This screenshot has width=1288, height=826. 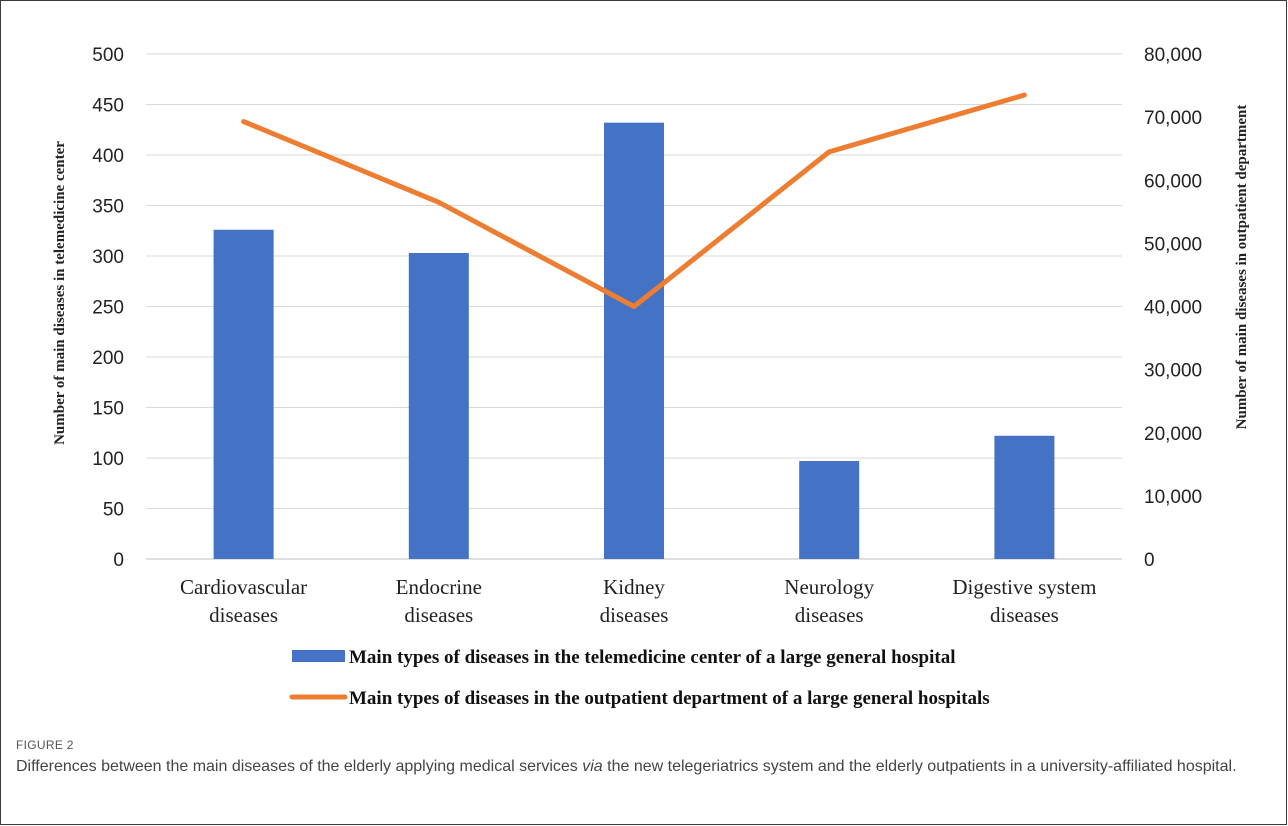 I want to click on left-tick-label: 300, so click(x=108, y=257).